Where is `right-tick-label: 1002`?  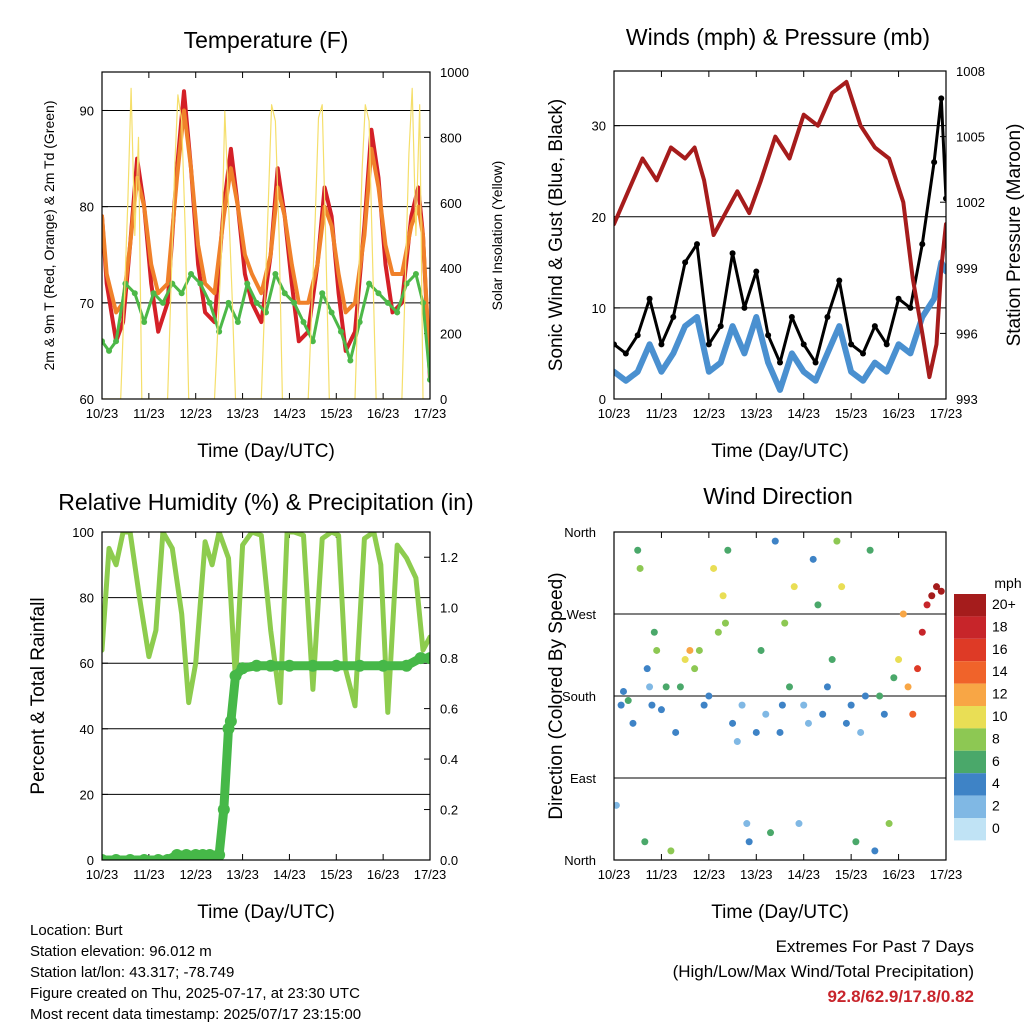
right-tick-label: 1002 is located at coordinates (970, 202).